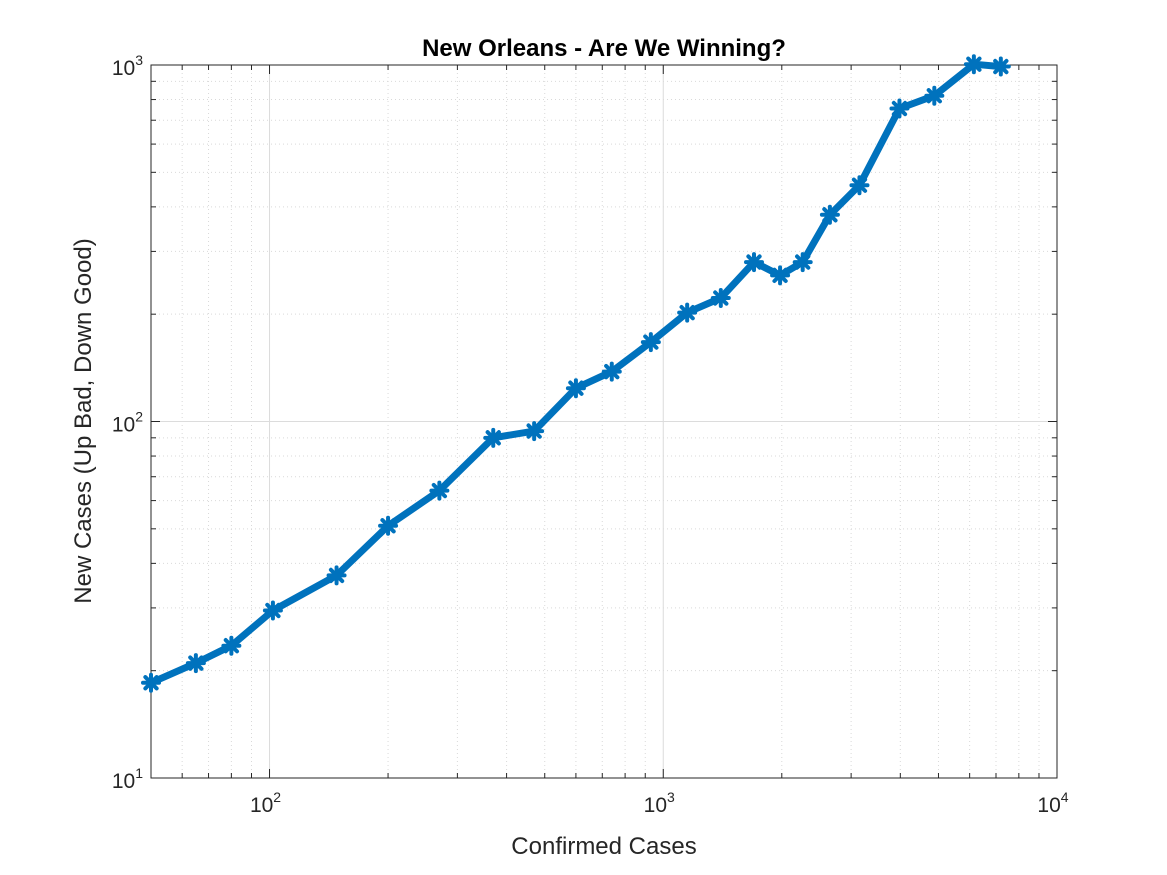 The image size is (1167, 875). I want to click on x-tick-label: 10⁴, so click(1052, 803).